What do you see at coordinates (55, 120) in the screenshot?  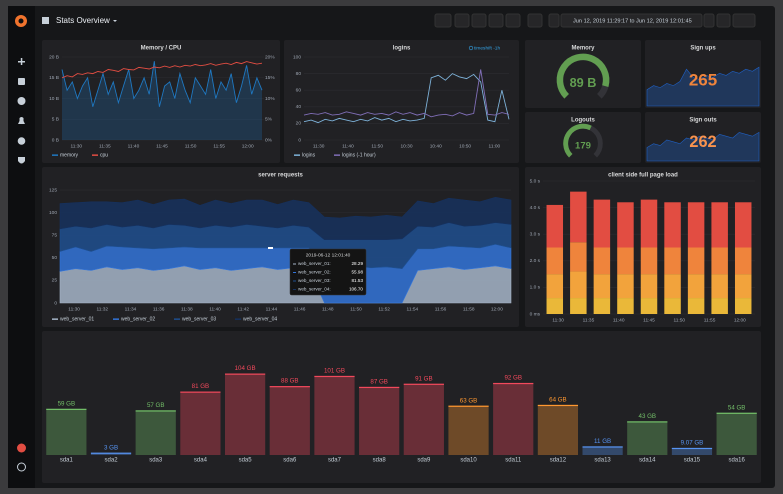 I see `y-tick-label: 5 B` at bounding box center [55, 120].